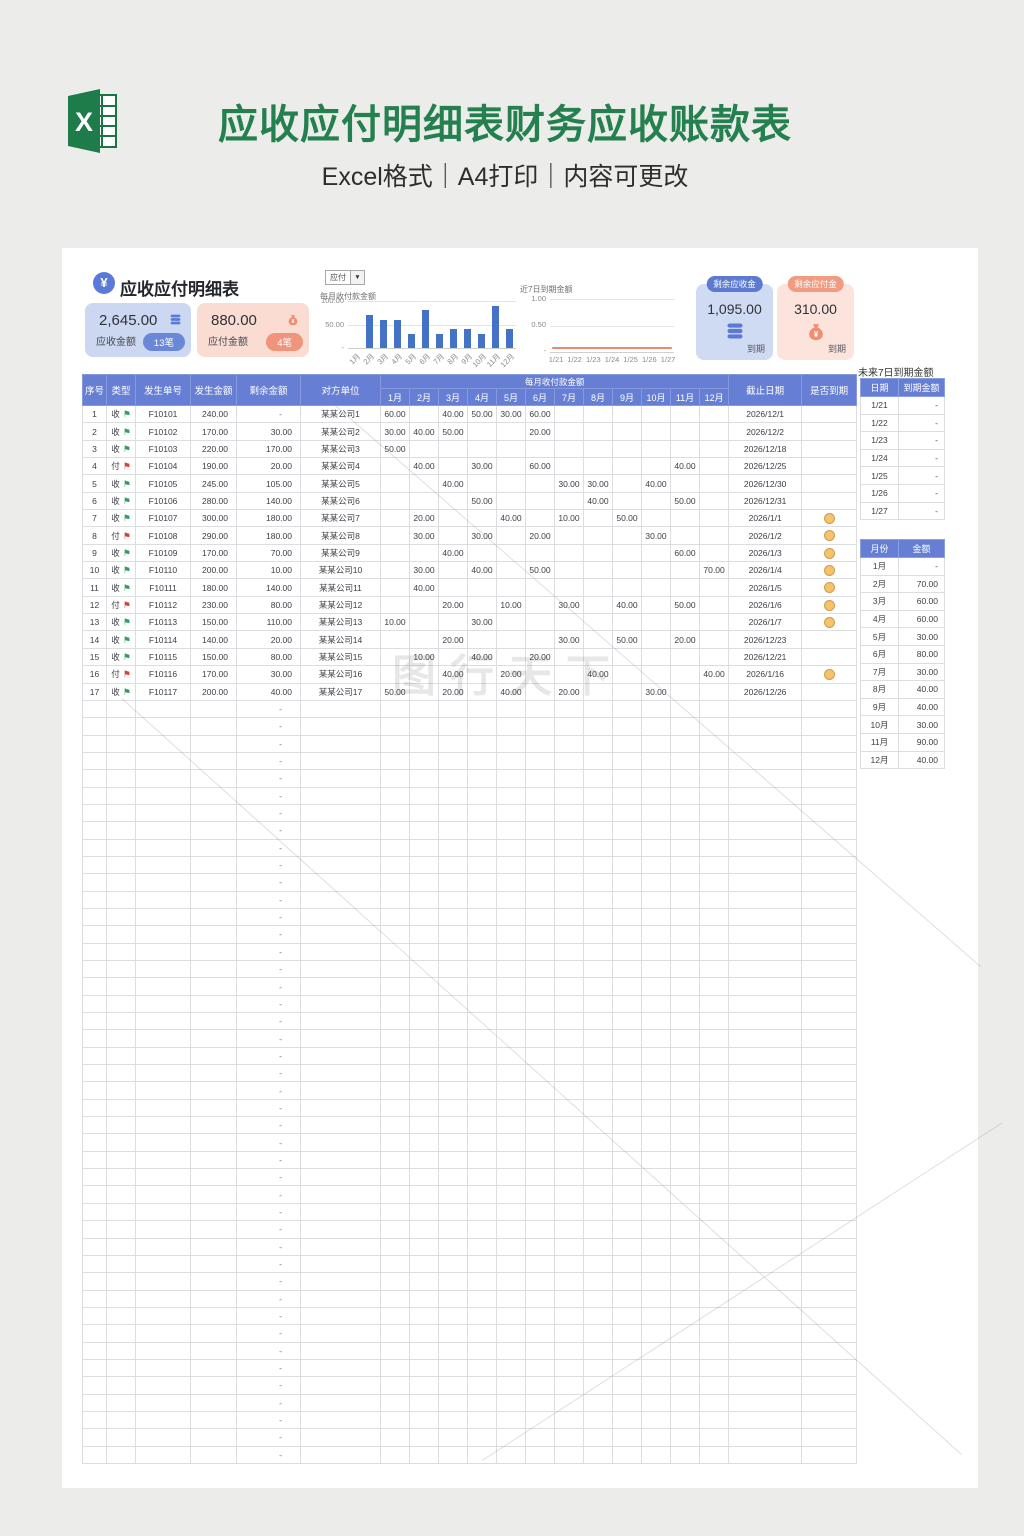  What do you see at coordinates (879, 584) in the screenshot?
I see `cell: 2月` at bounding box center [879, 584].